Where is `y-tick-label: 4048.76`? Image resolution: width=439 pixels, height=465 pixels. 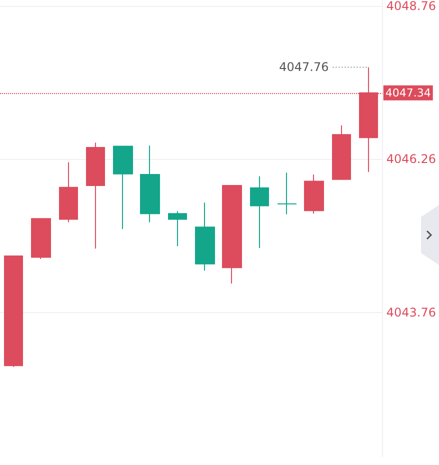
y-tick-label: 4048.76 is located at coordinates (411, 6).